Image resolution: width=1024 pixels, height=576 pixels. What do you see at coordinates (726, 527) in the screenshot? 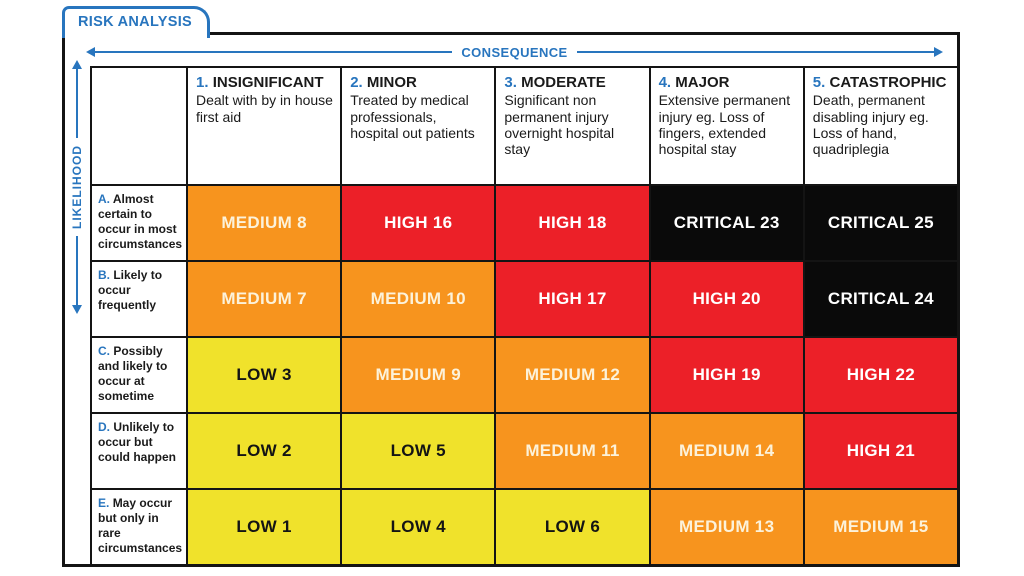
I see `risk-cell-e4: MEDIUM 13` at bounding box center [726, 527].